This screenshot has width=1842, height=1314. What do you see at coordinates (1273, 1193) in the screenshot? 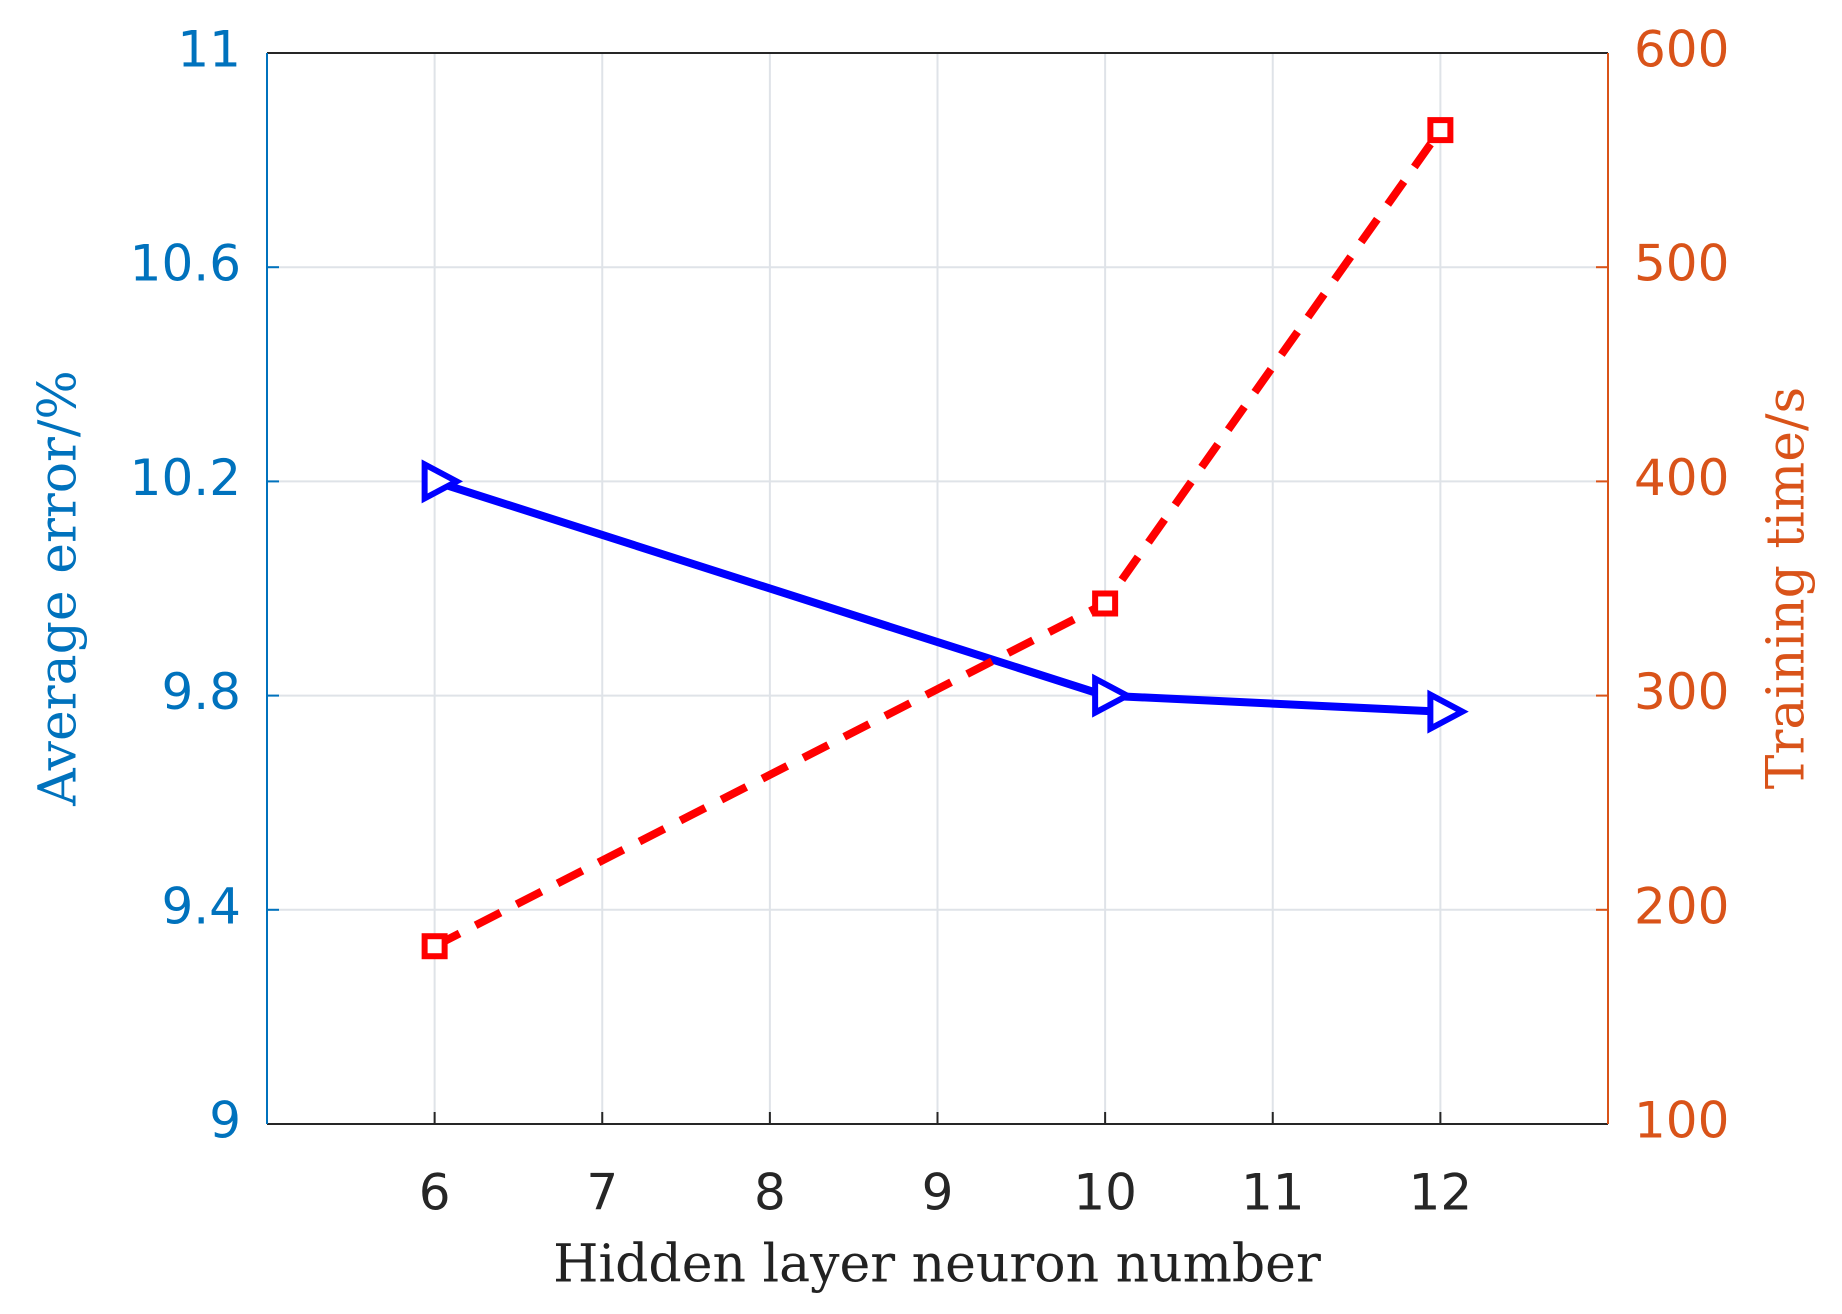
I see `x-tick-label: 11` at bounding box center [1273, 1193].